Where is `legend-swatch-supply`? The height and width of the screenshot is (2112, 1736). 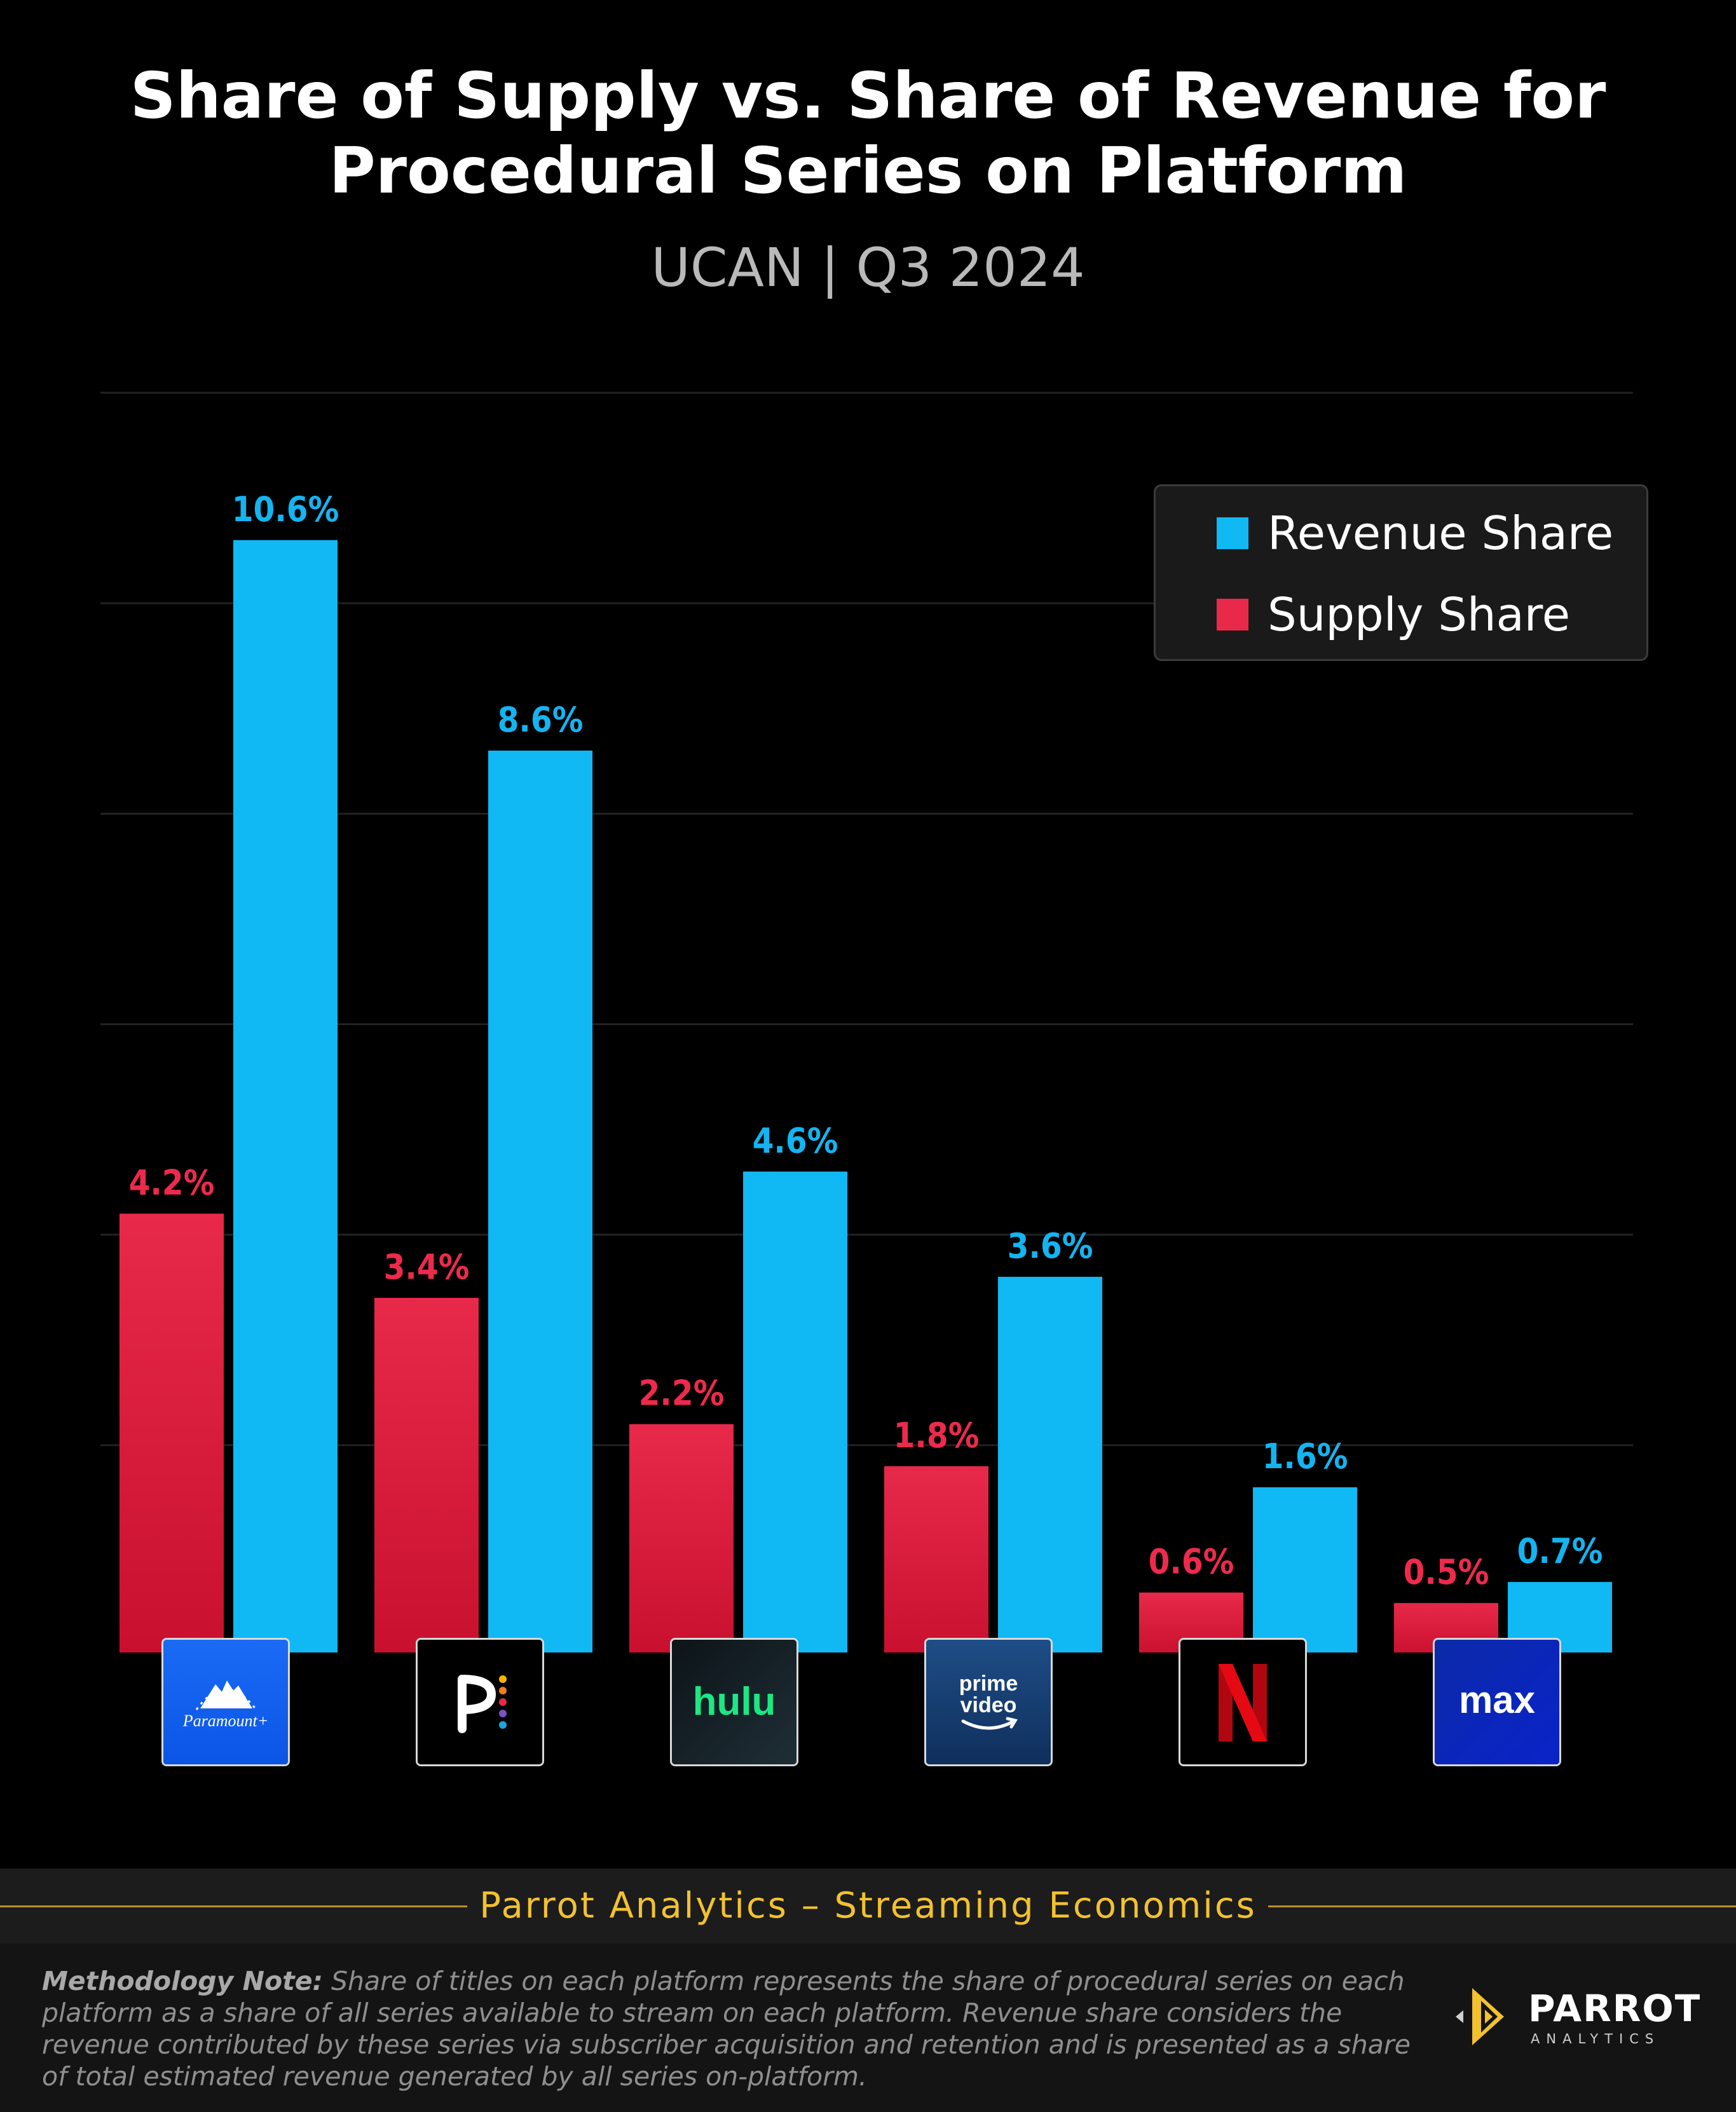 legend-swatch-supply is located at coordinates (1232, 614).